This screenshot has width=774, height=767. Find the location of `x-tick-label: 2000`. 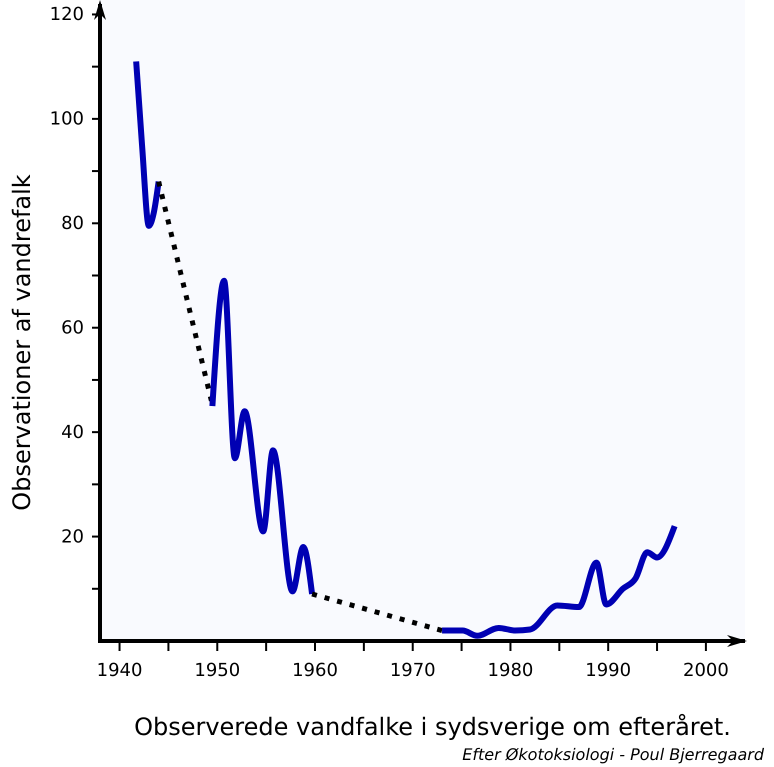

x-tick-label: 2000 is located at coordinates (706, 670).